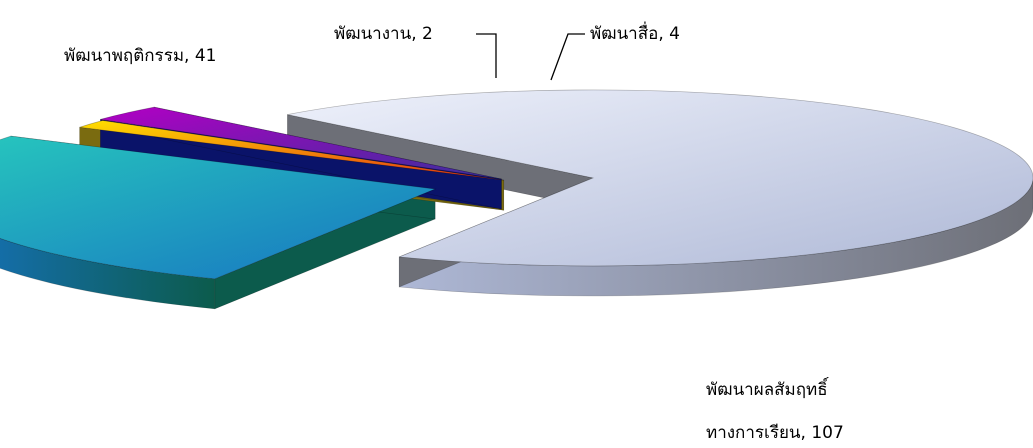 Image resolution: width=1033 pixels, height=448 pixels. I want to click on data-label-พัฒนาผลสัมฤทธิ์-line1: พัฒนาผลสัมฤทธิ์, so click(768, 388).